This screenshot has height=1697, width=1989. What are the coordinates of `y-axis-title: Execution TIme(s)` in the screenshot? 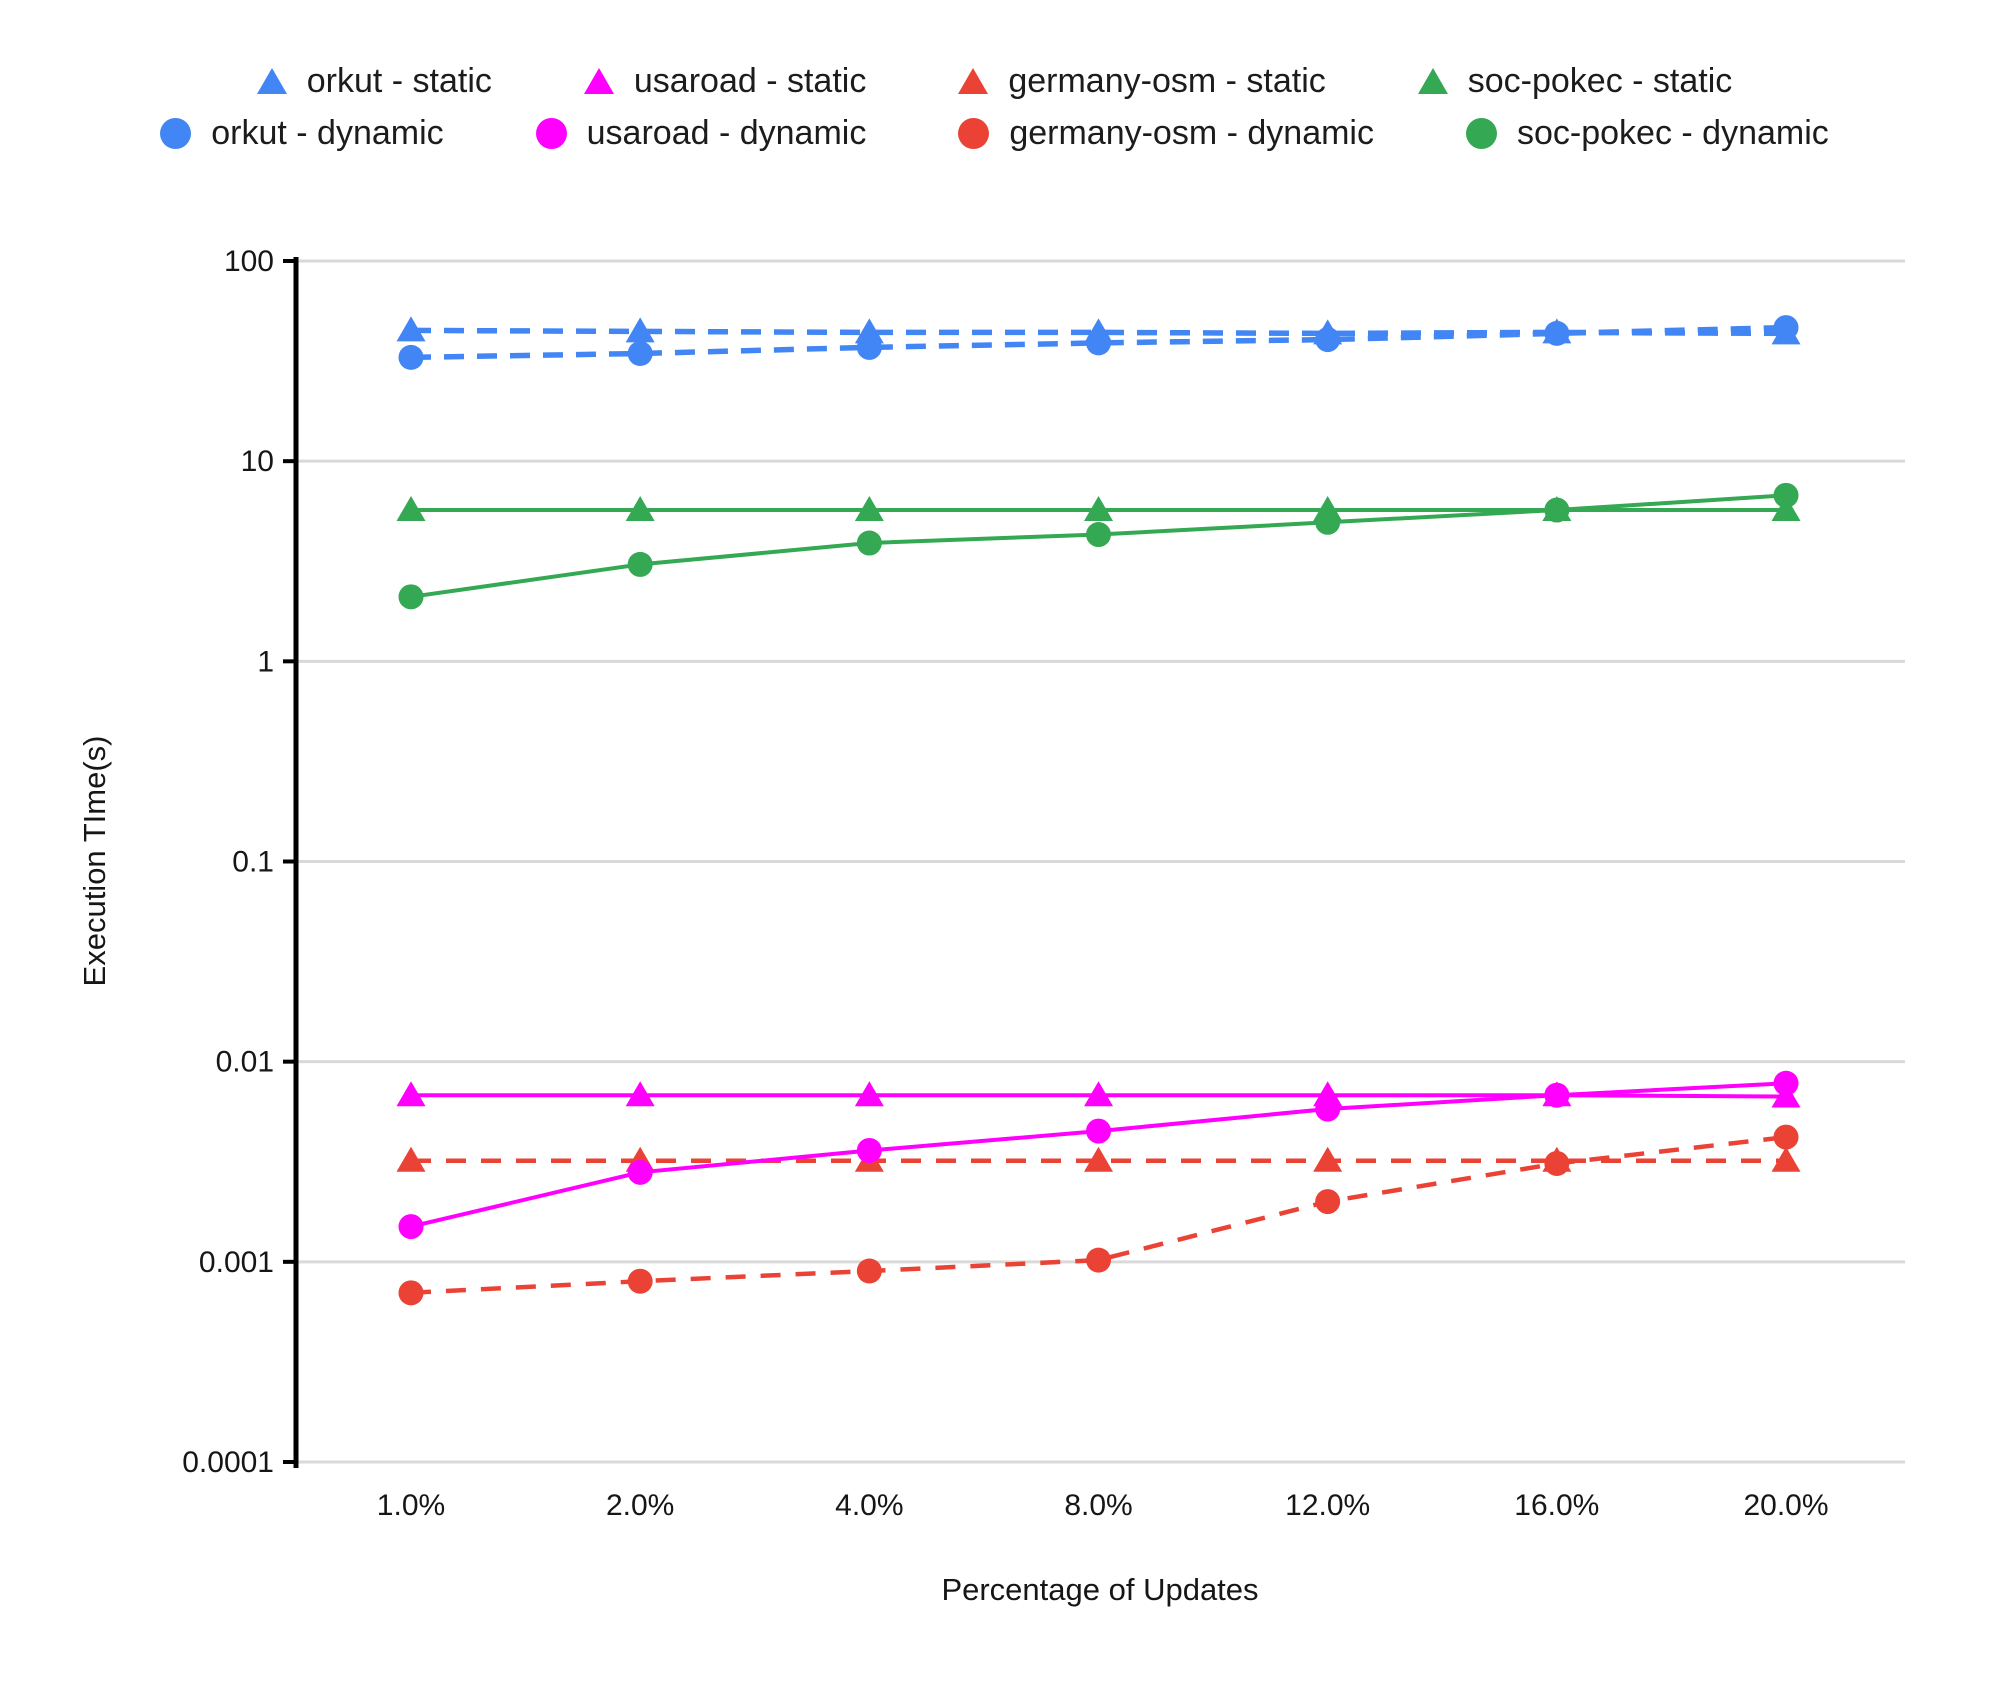 It's located at (94, 861).